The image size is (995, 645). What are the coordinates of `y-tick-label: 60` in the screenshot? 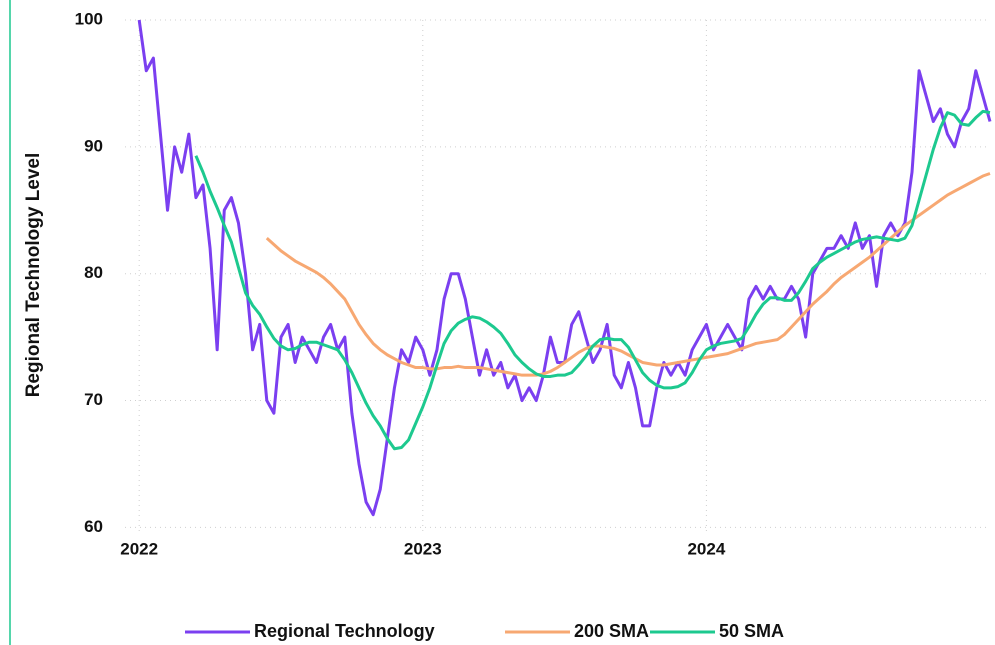 It's located at (93, 526).